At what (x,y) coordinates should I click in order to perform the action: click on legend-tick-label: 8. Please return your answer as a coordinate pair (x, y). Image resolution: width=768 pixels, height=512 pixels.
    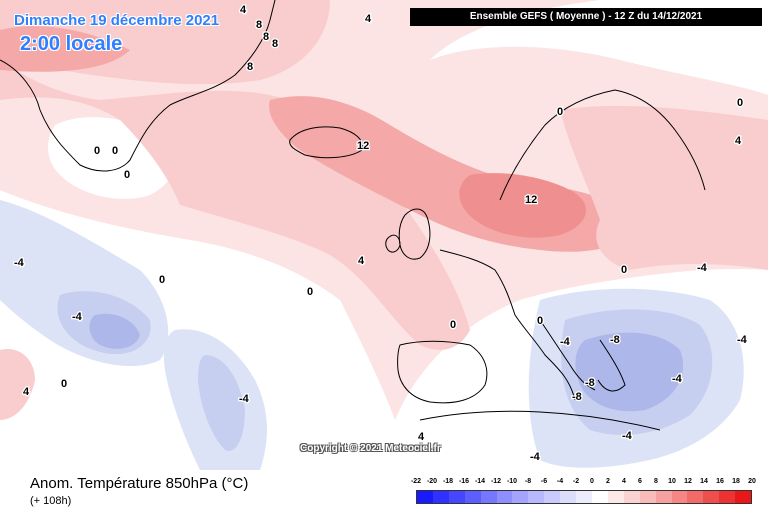
    Looking at the image, I should click on (656, 481).